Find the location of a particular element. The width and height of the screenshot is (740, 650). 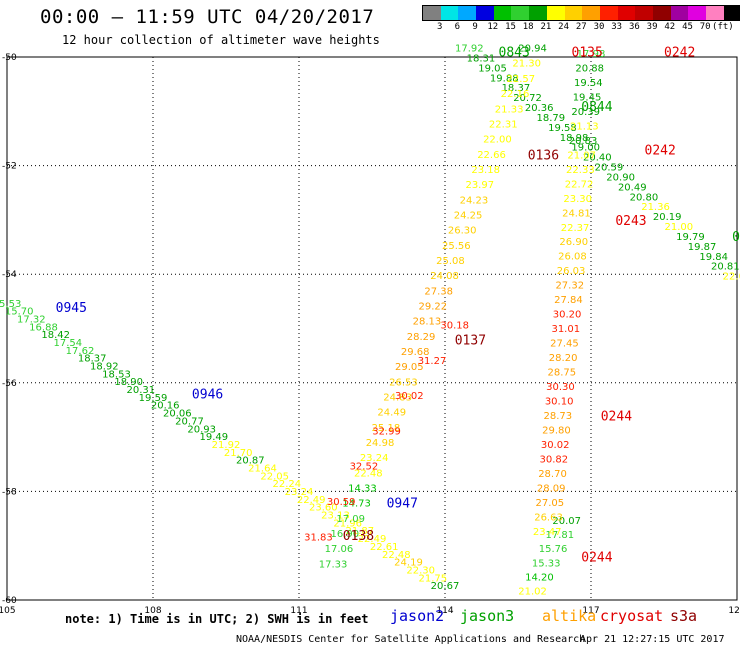

swh-value-label: 23.13 is located at coordinates (335, 516).